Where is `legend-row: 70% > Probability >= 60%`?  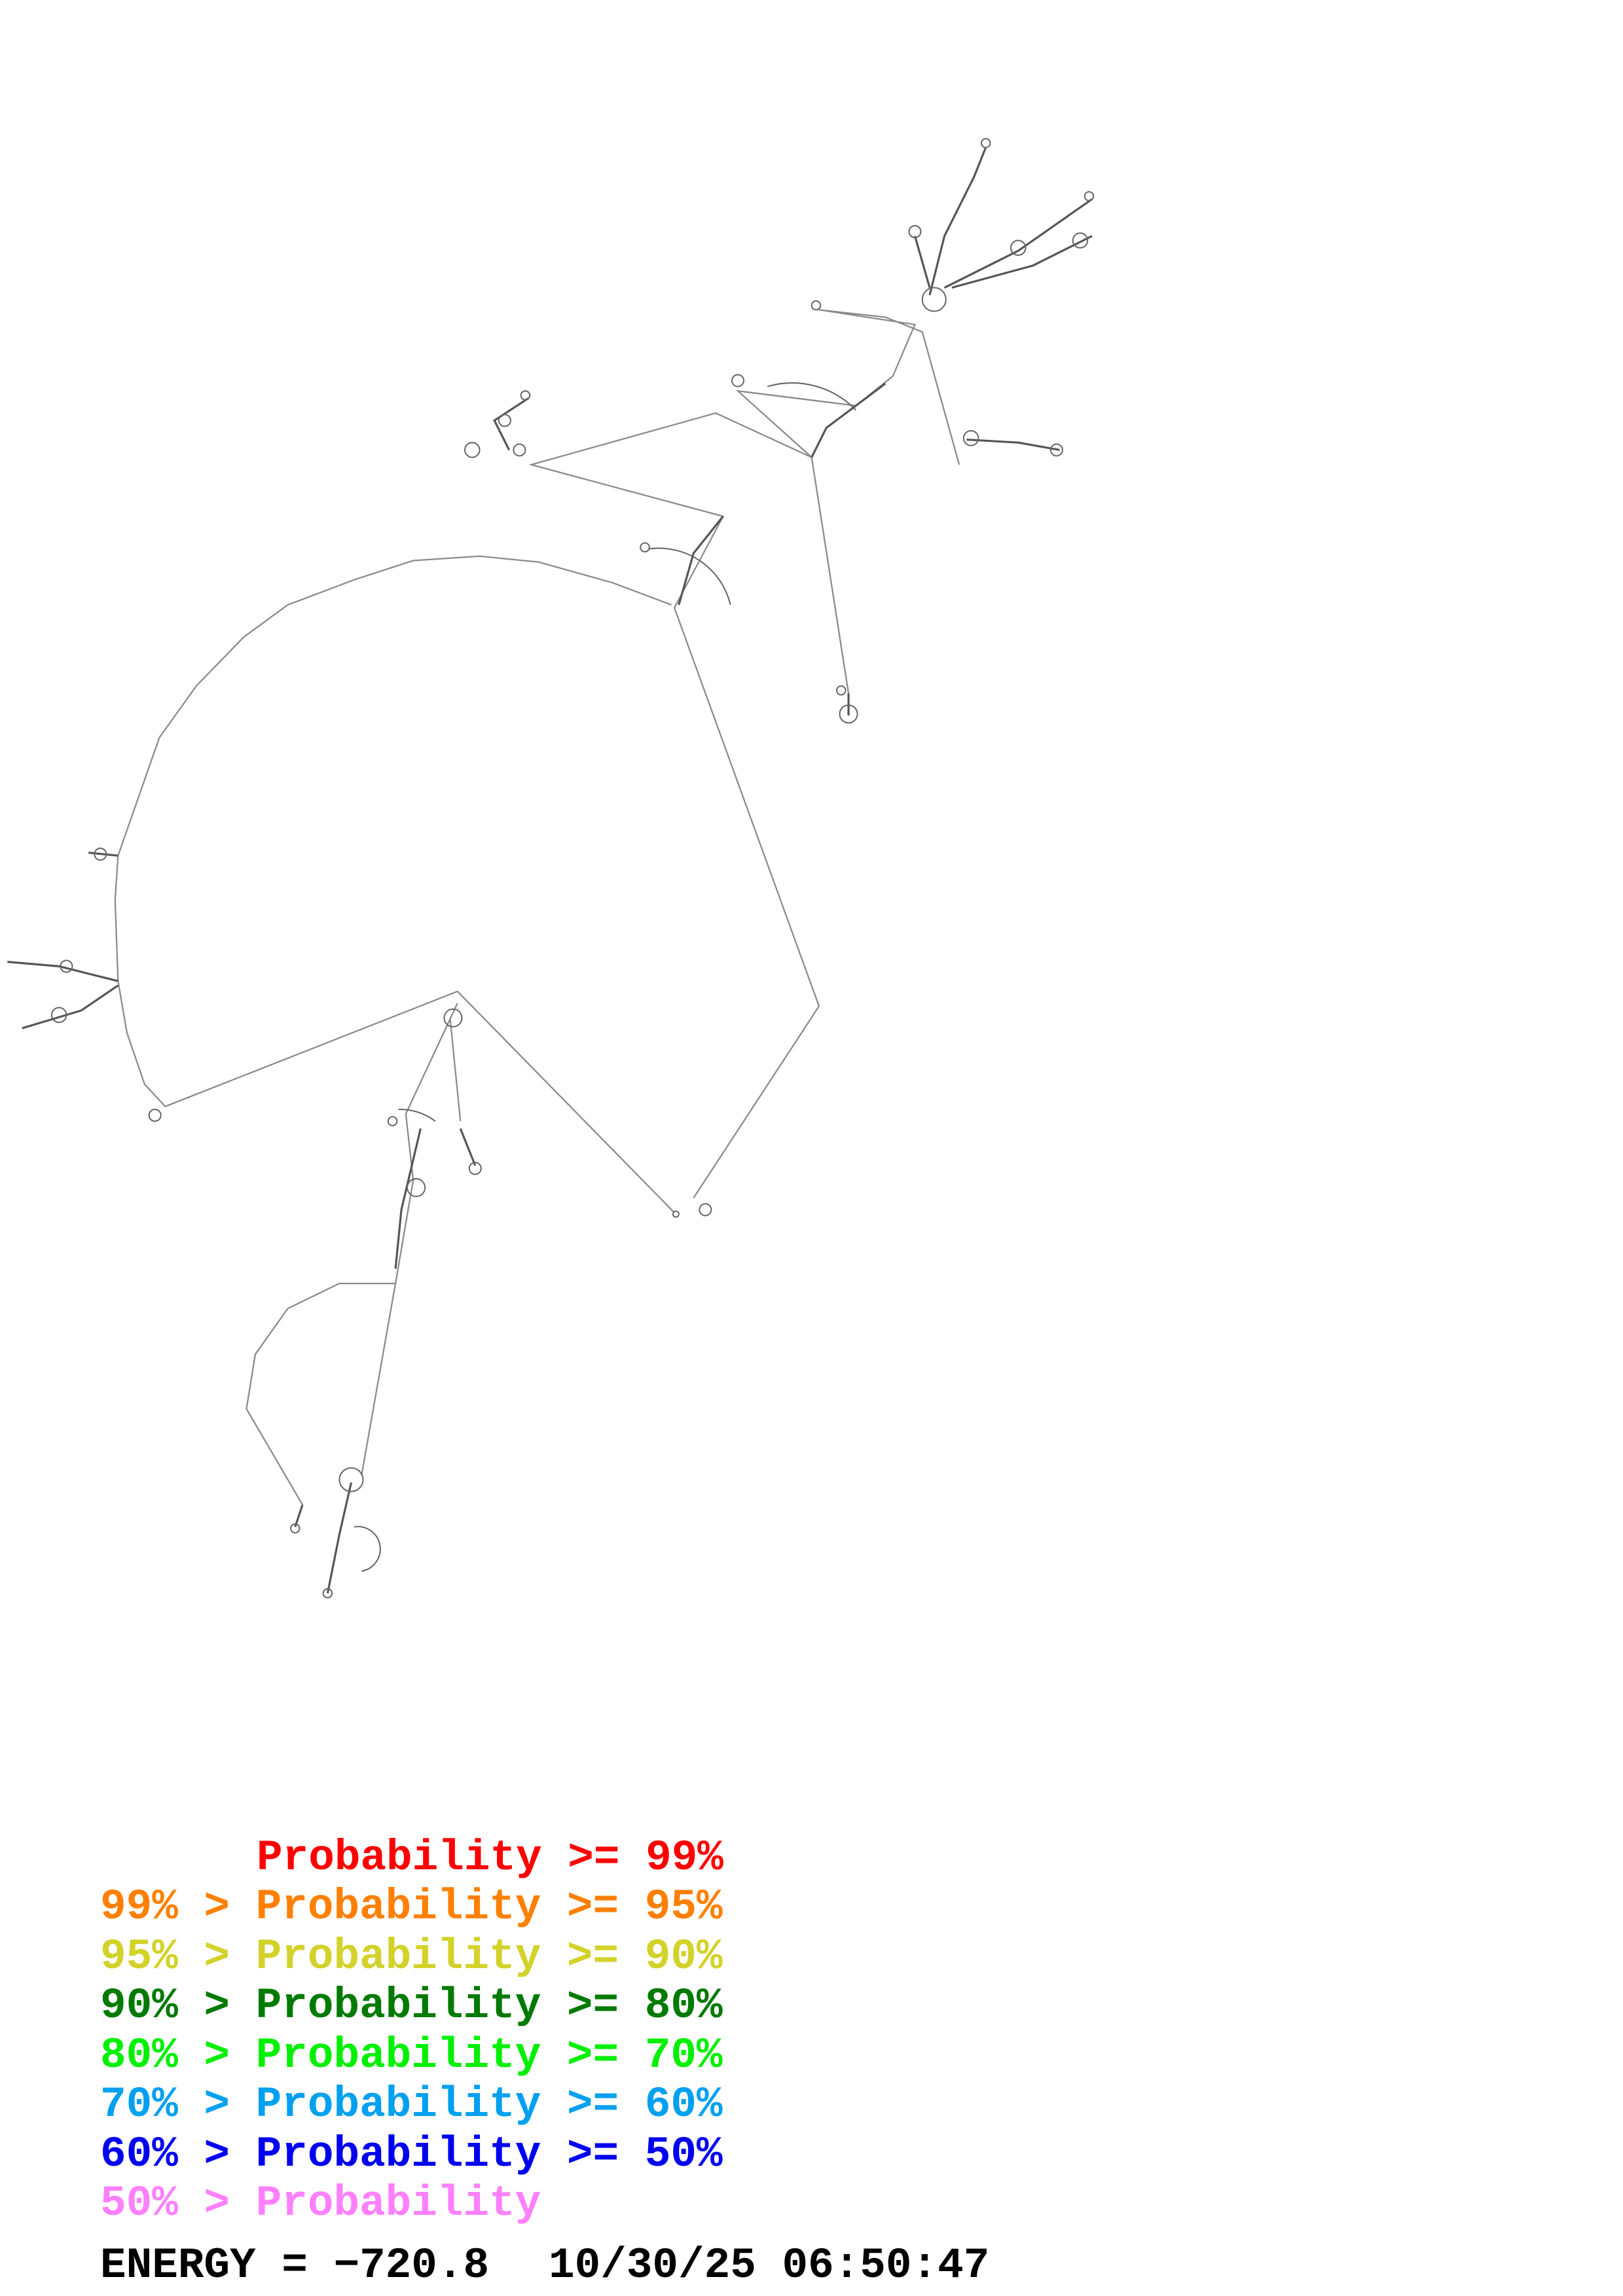 legend-row: 70% > Probability >= 60% is located at coordinates (411, 2104).